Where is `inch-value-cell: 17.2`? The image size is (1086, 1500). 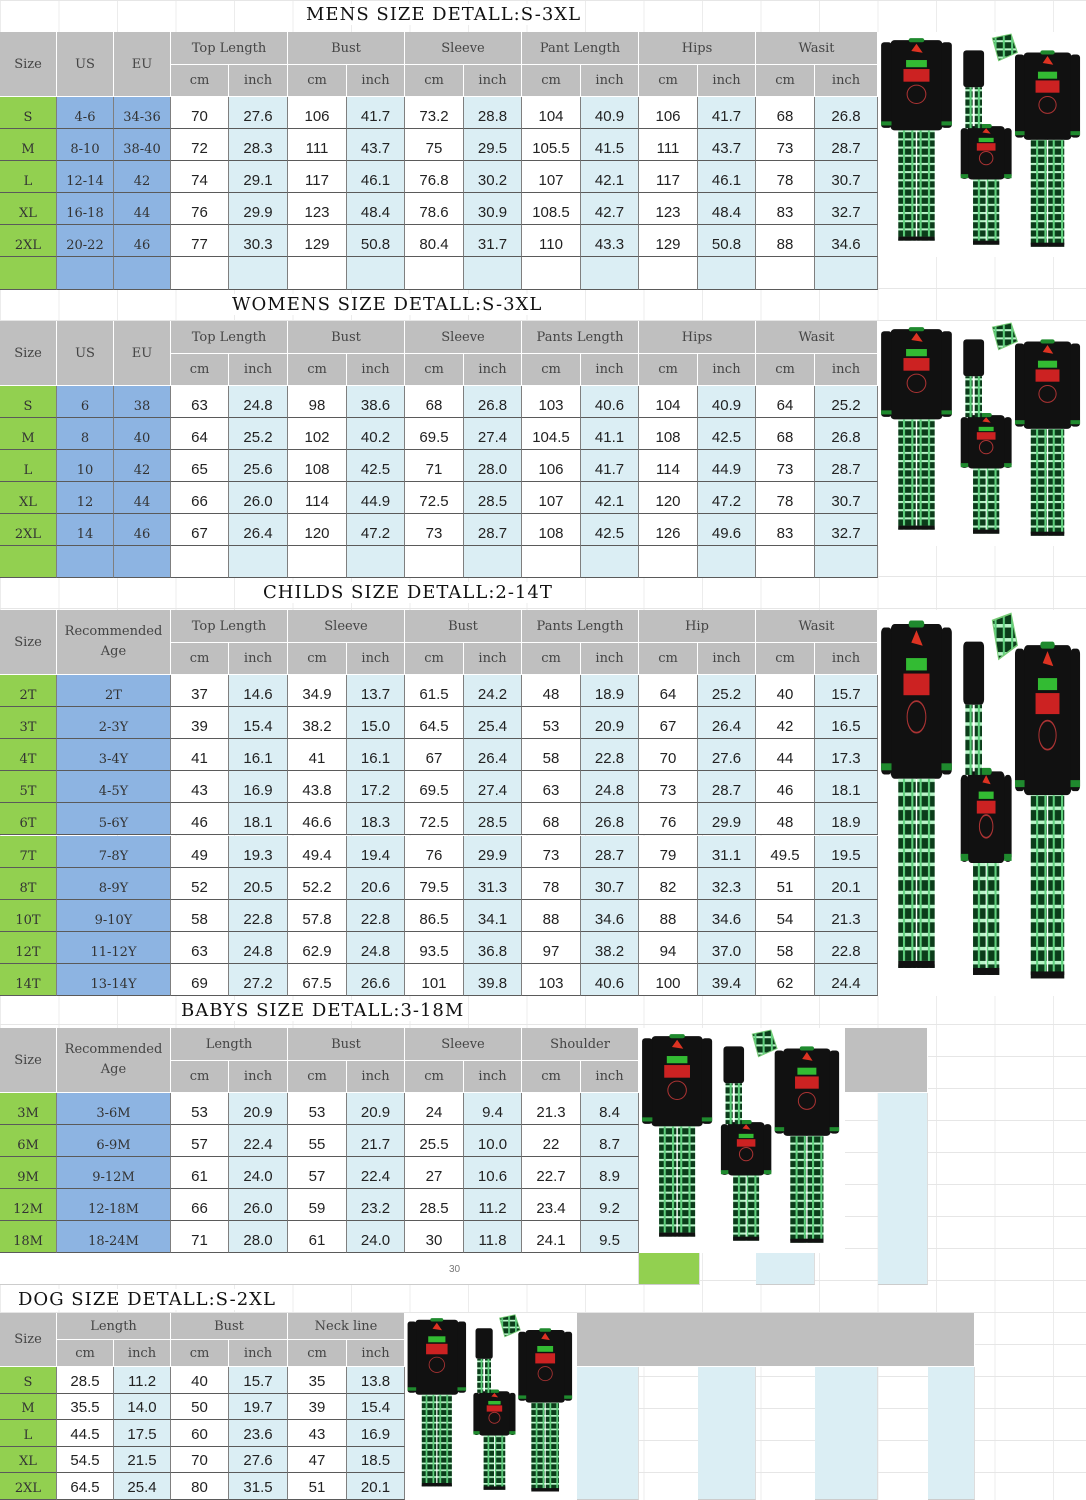 inch-value-cell: 17.2 is located at coordinates (376, 787).